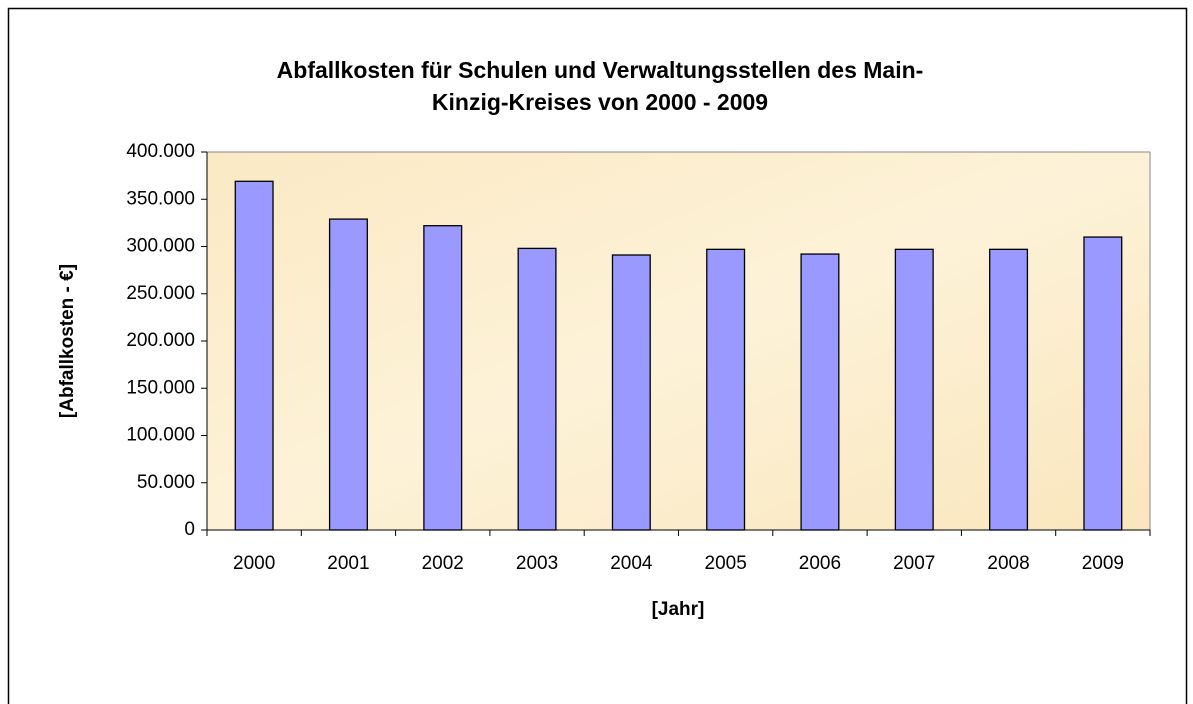 The image size is (1193, 704). Describe the element at coordinates (537, 563) in the screenshot. I see `x-tick-label: 2003` at that location.